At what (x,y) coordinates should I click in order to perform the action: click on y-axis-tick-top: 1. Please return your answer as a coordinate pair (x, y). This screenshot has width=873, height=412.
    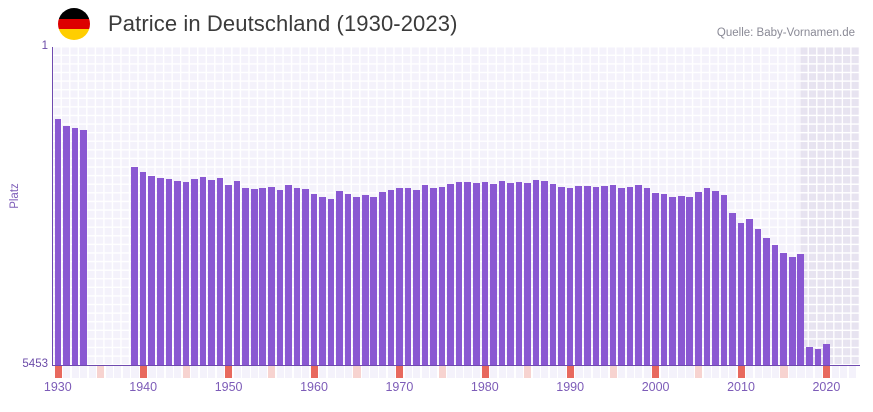
    Looking at the image, I should click on (44, 46).